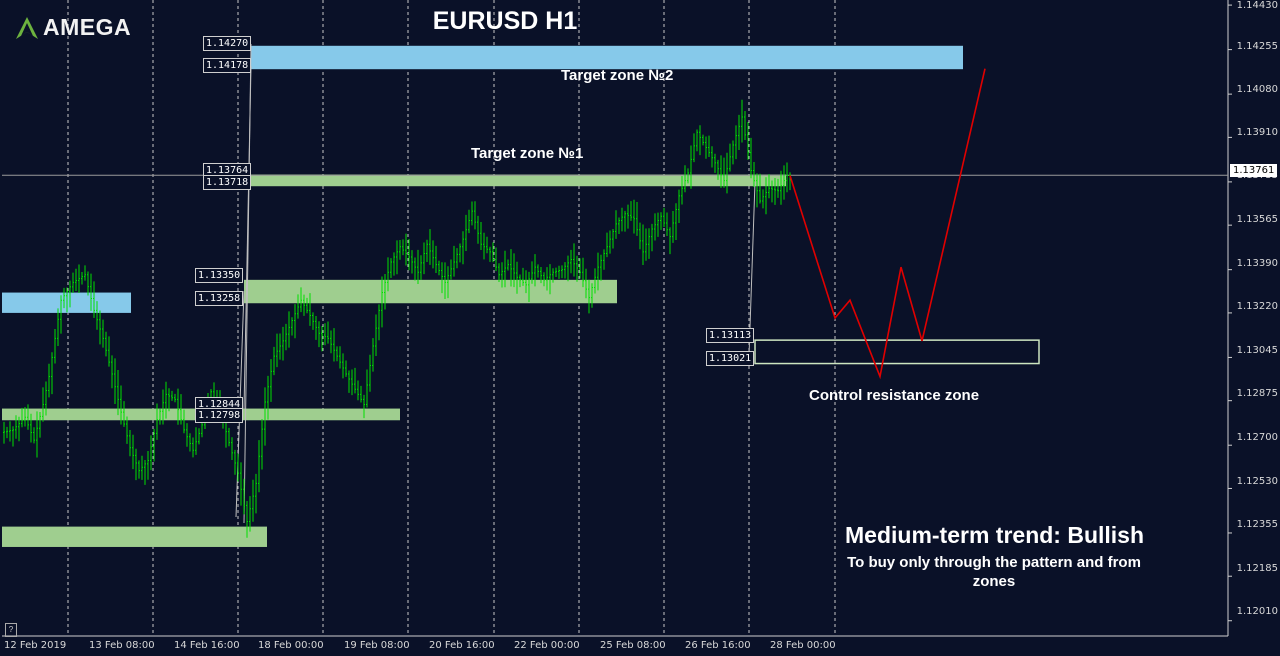 Image resolution: width=1280 pixels, height=656 pixels. I want to click on logo-text: AMEGA, so click(87, 27).